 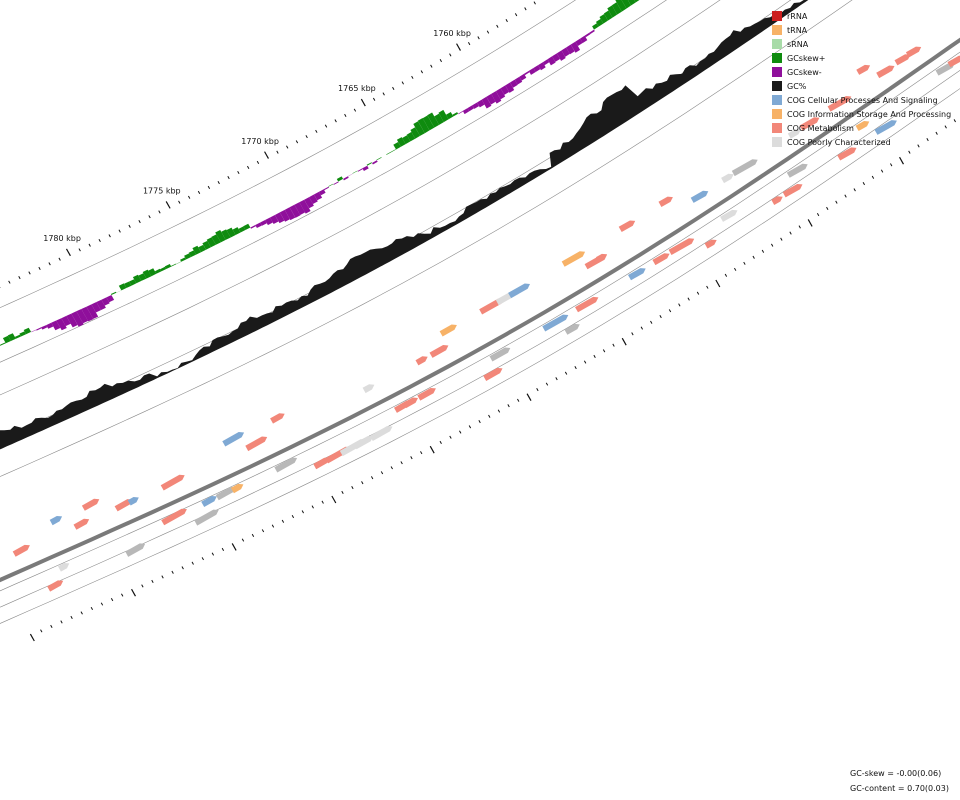 What do you see at coordinates (797, 16) in the screenshot?
I see `legend-label: rRNA` at bounding box center [797, 16].